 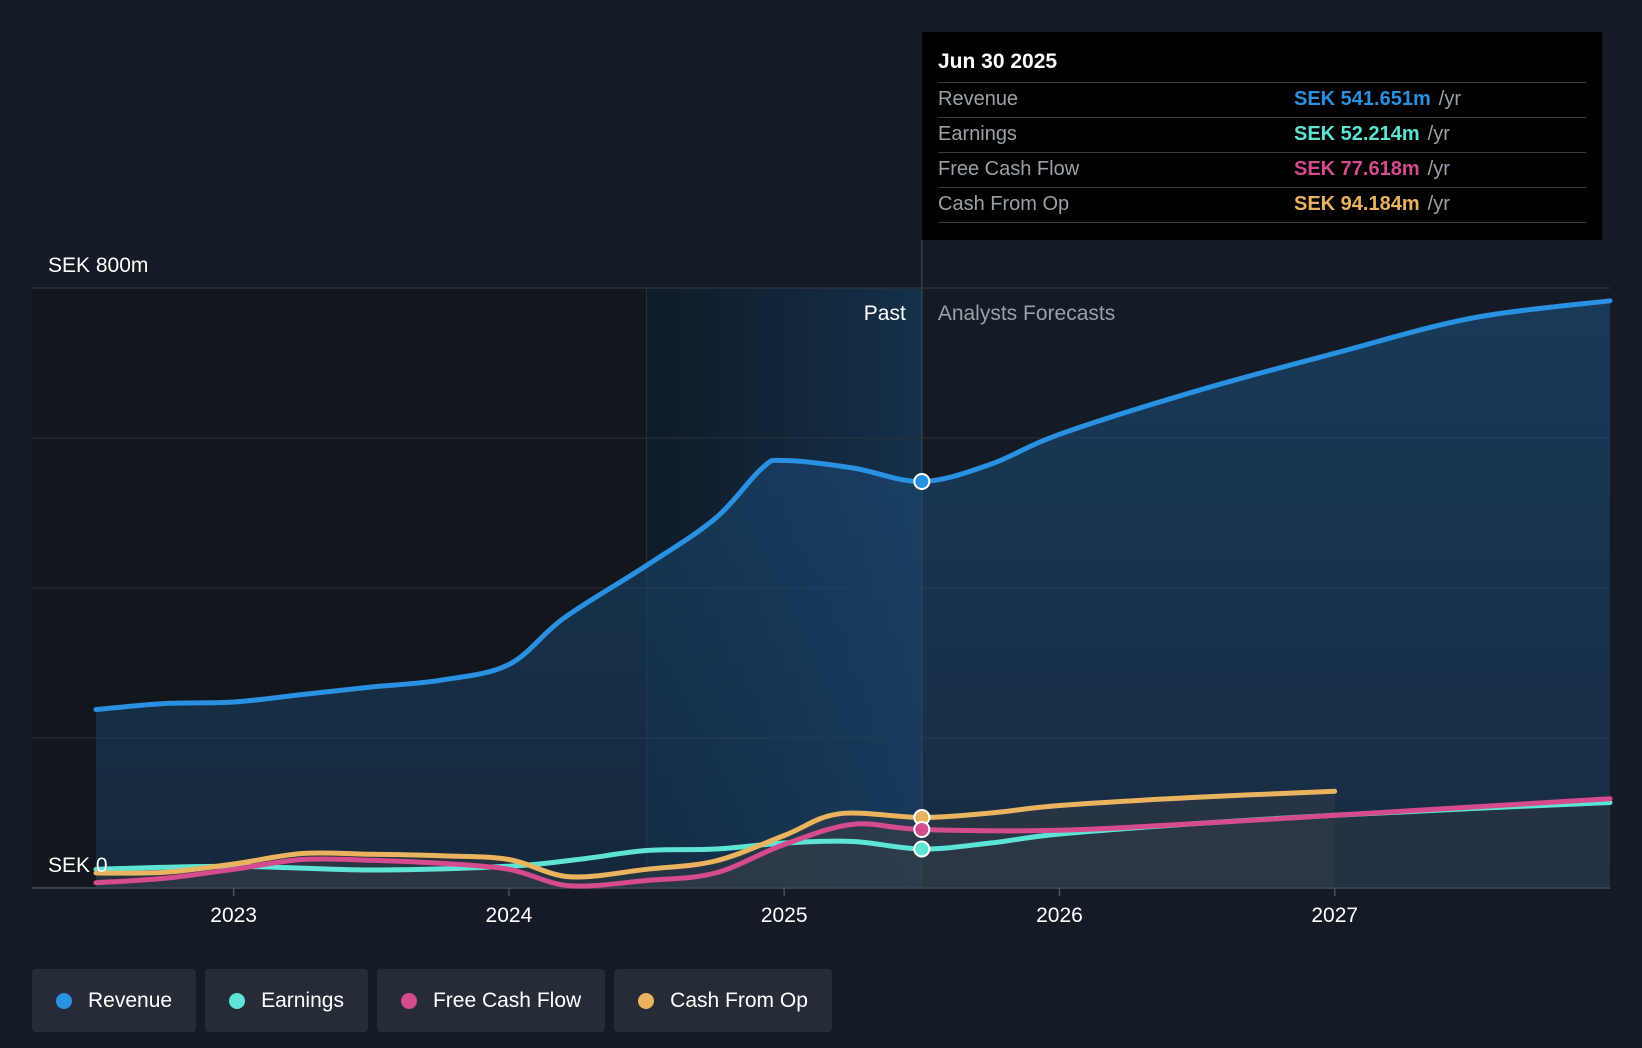 What do you see at coordinates (98, 265) in the screenshot?
I see `y-axis-max-label: SEK 800m` at bounding box center [98, 265].